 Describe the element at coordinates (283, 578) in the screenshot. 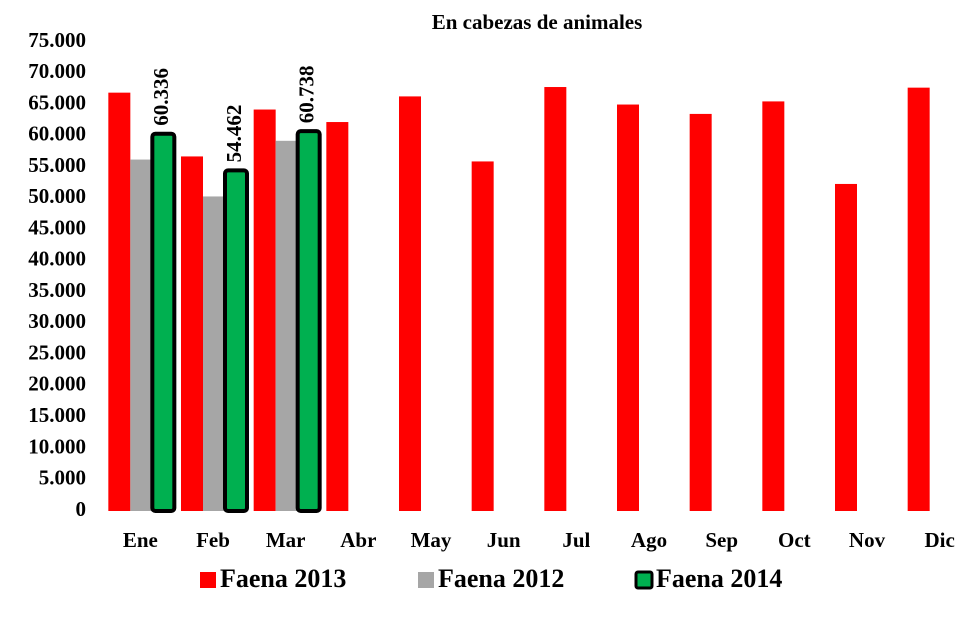

I see `legend-label: Faena 2013` at that location.